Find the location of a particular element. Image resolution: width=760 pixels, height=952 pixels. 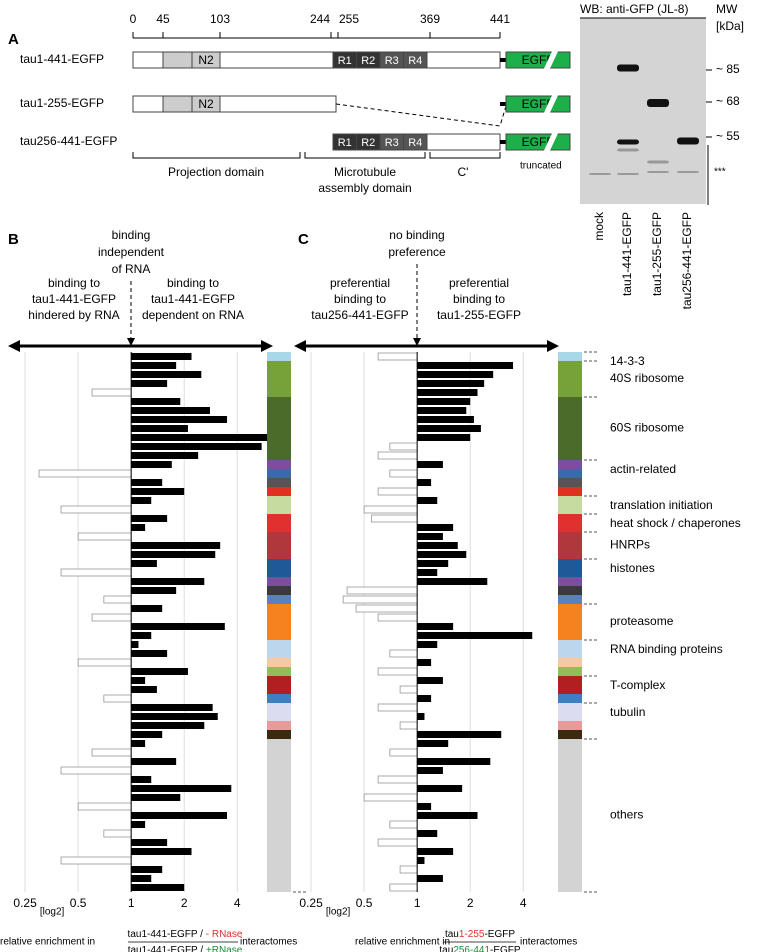

group-label: others is located at coordinates (626, 815).